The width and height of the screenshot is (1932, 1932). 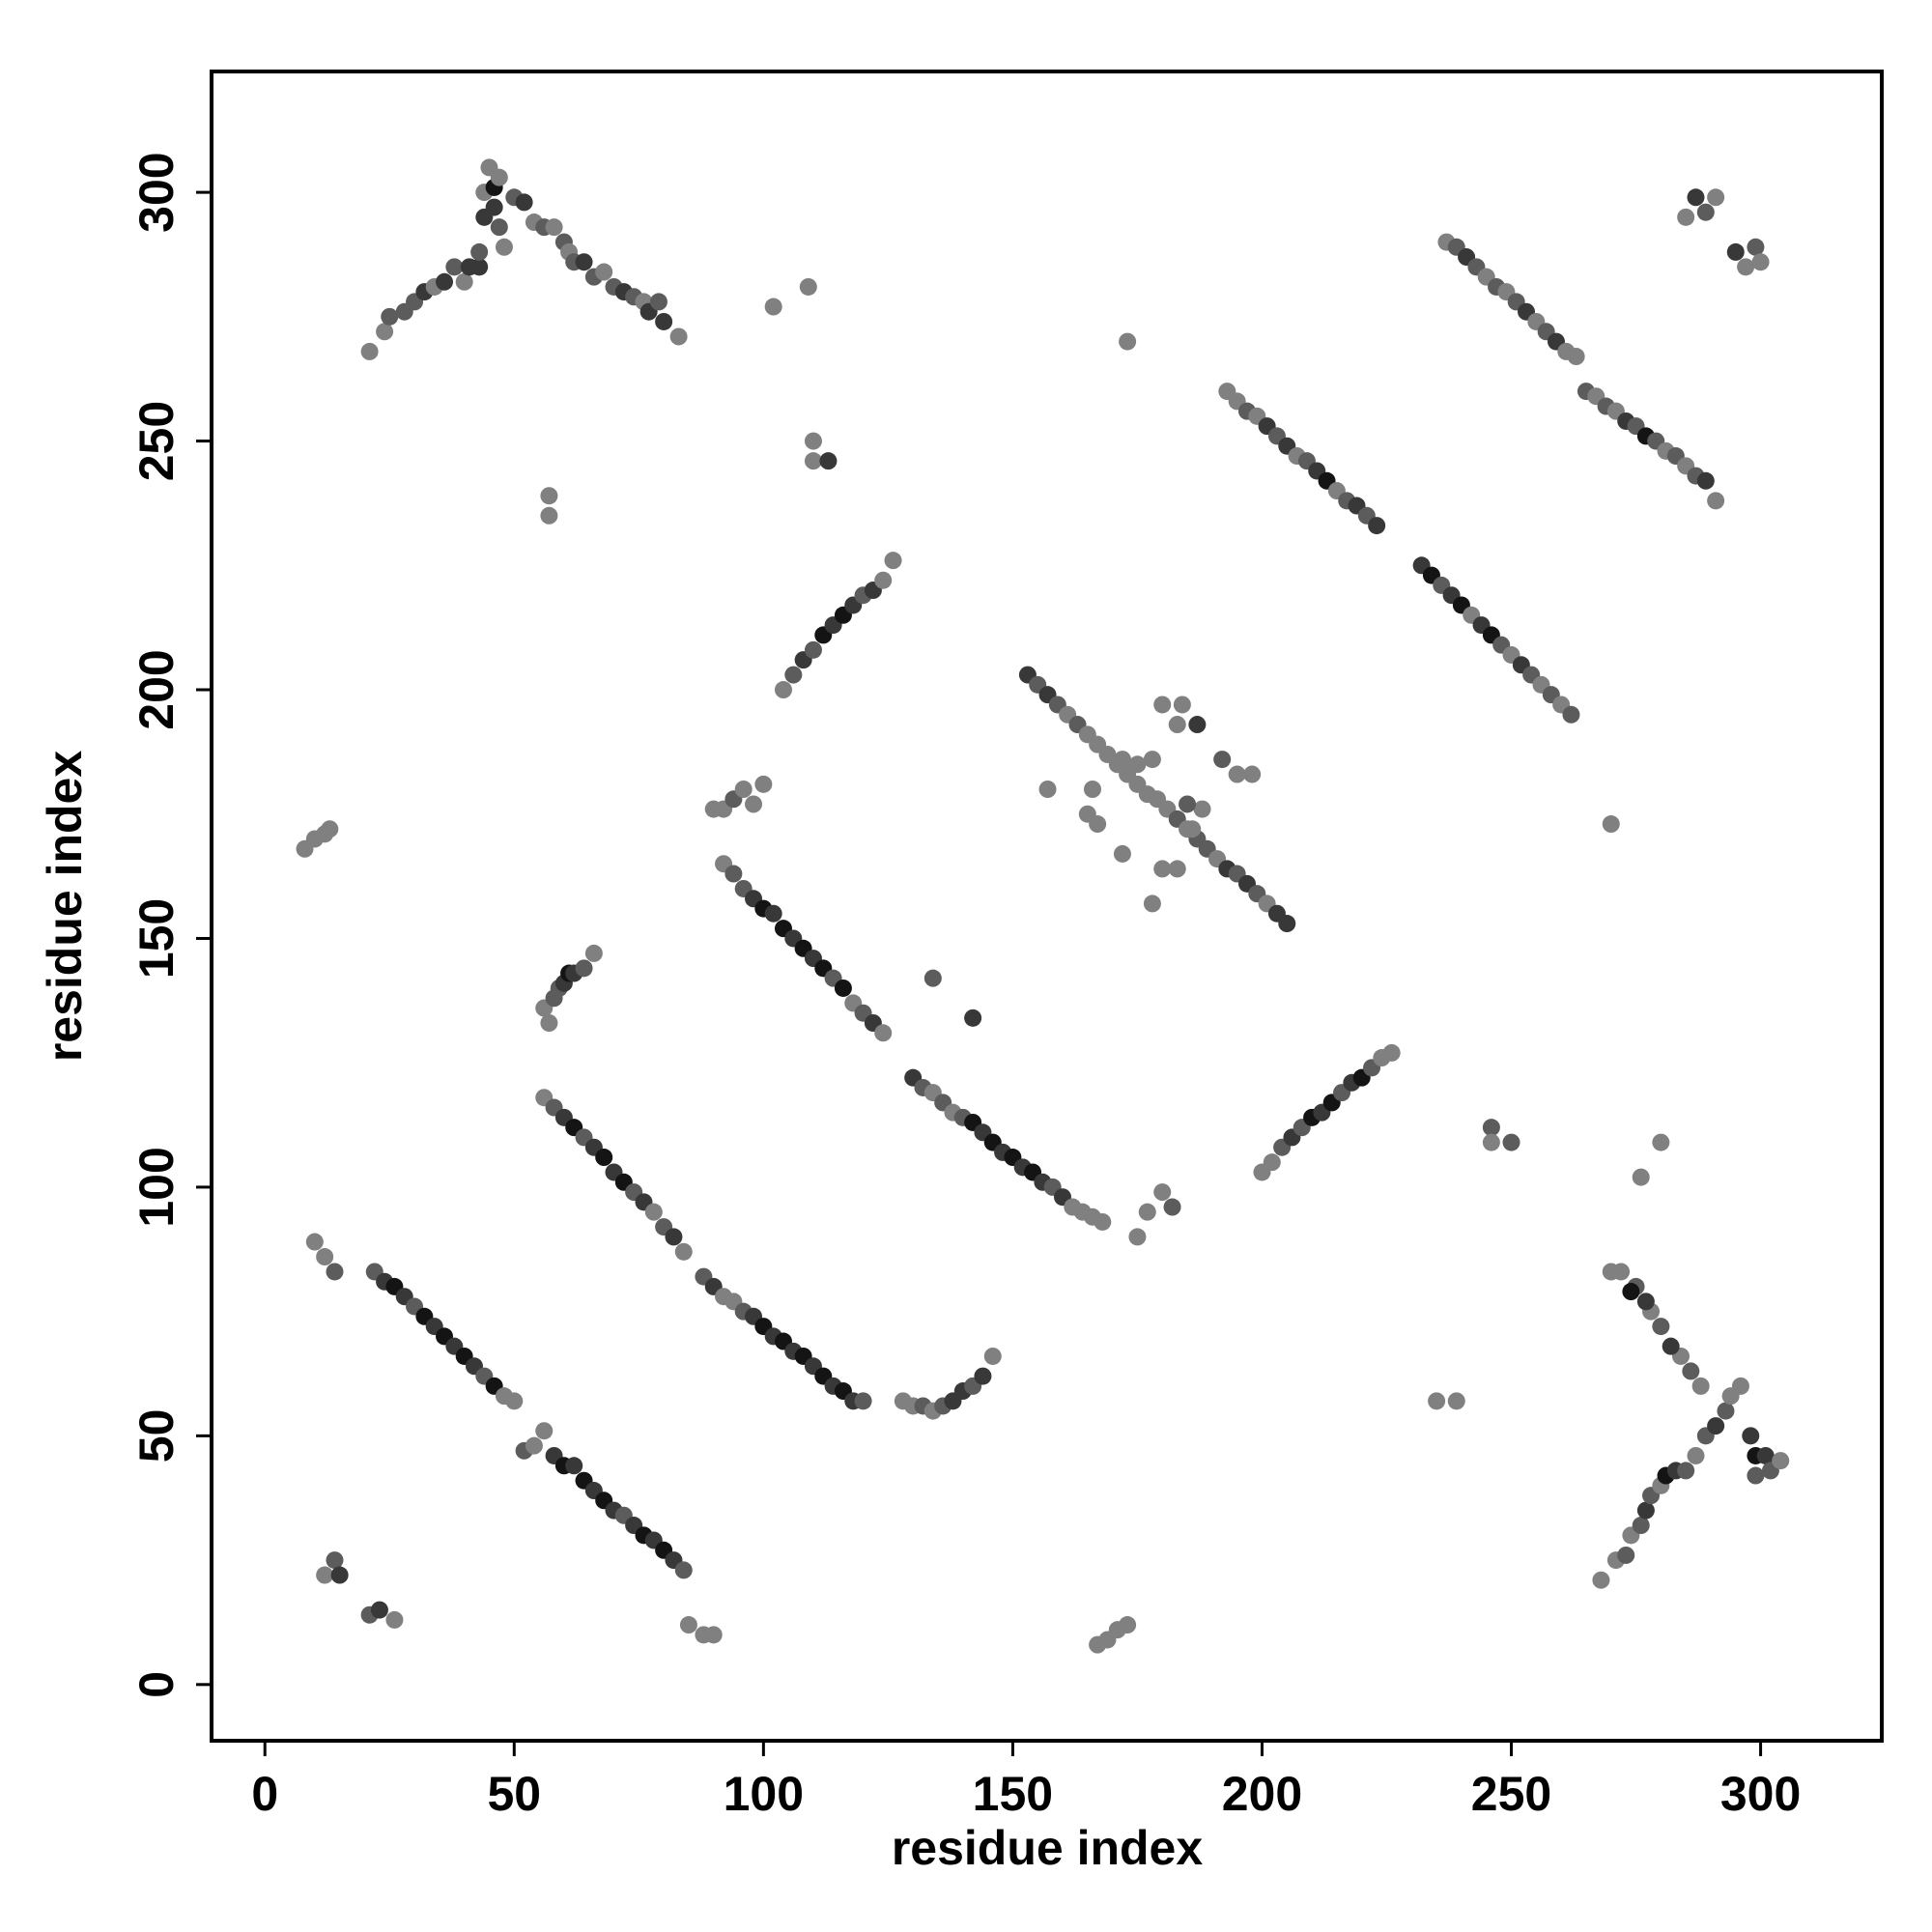 What do you see at coordinates (156, 1187) in the screenshot?
I see `y-tick-label: 100` at bounding box center [156, 1187].